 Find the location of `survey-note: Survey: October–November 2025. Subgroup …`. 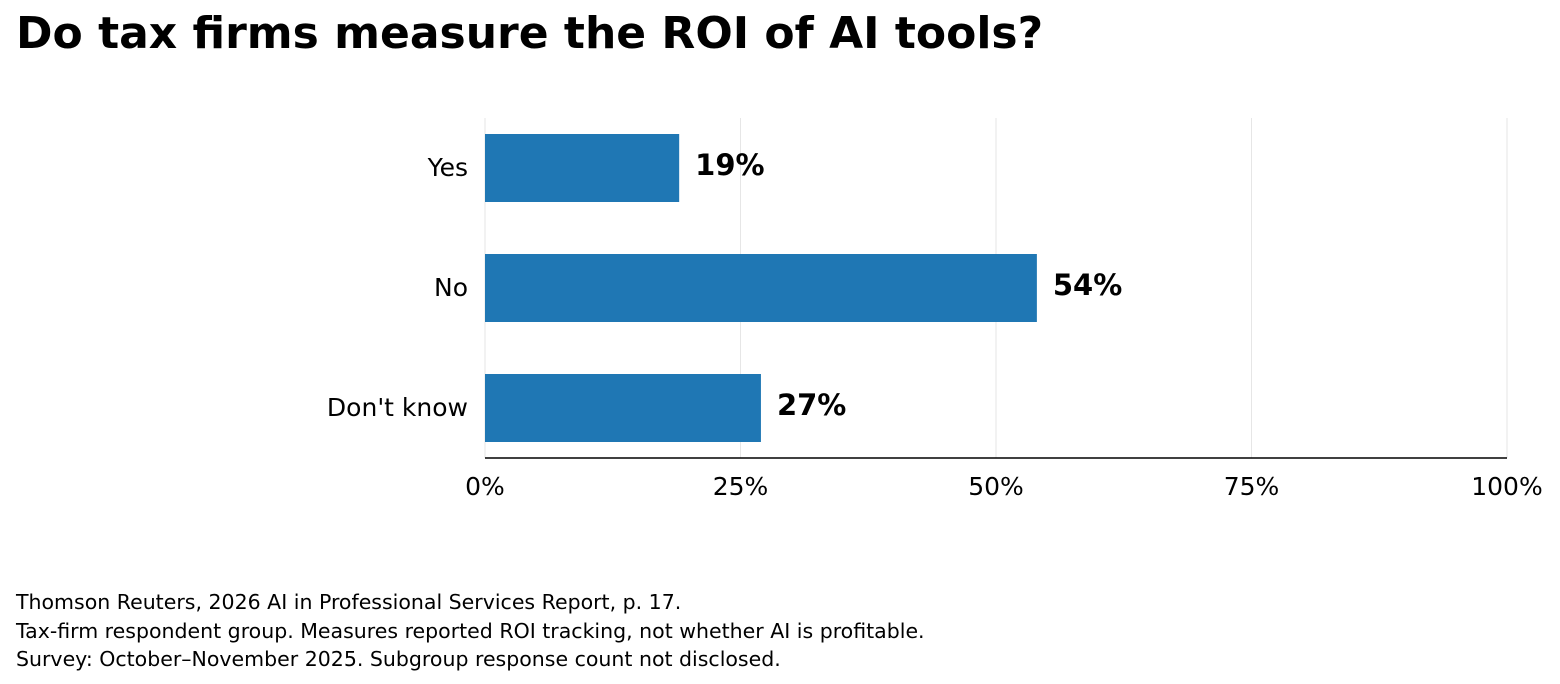

survey-note: Survey: October–November 2025. Subgroup … is located at coordinates (398, 659).